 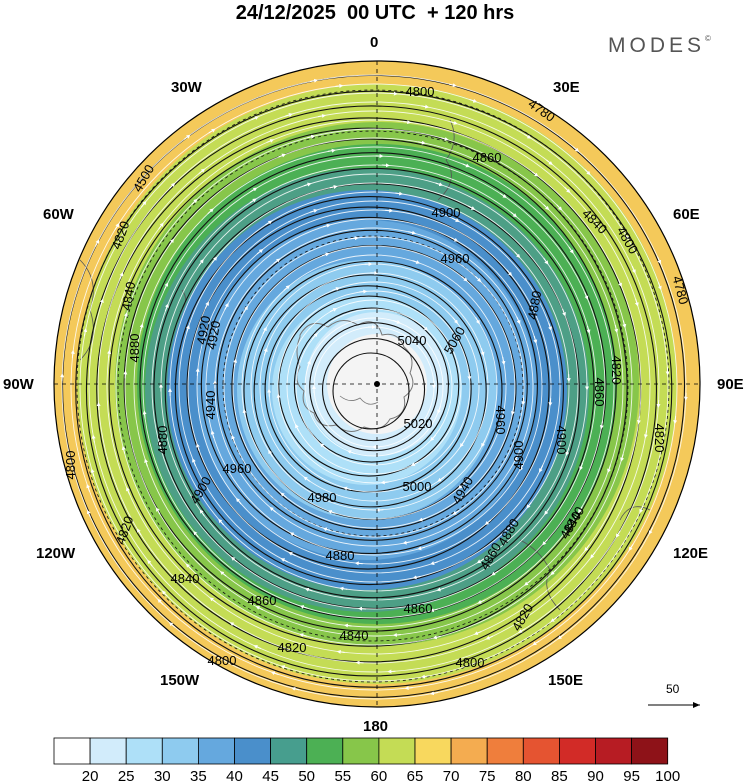 I want to click on colorbar-tick-label: 30, so click(x=162, y=775).